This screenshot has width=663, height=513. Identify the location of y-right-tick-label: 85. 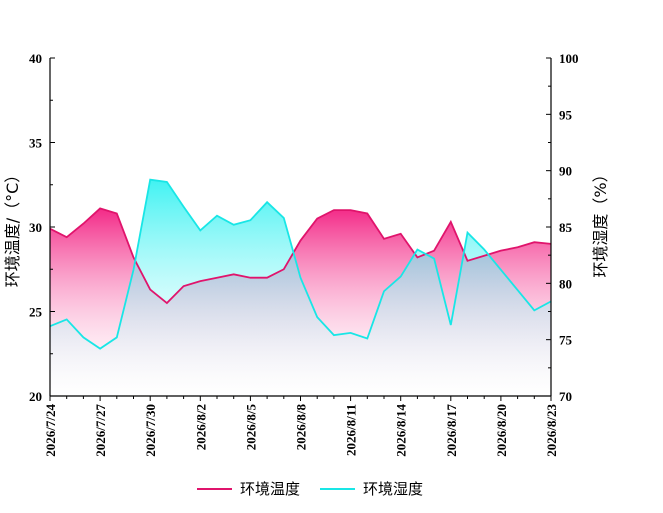
(566, 227).